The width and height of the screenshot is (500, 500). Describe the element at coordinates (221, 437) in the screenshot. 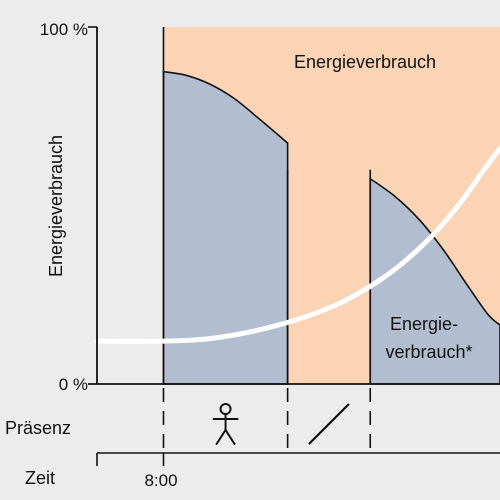

I see `person-icon-left-leg` at that location.